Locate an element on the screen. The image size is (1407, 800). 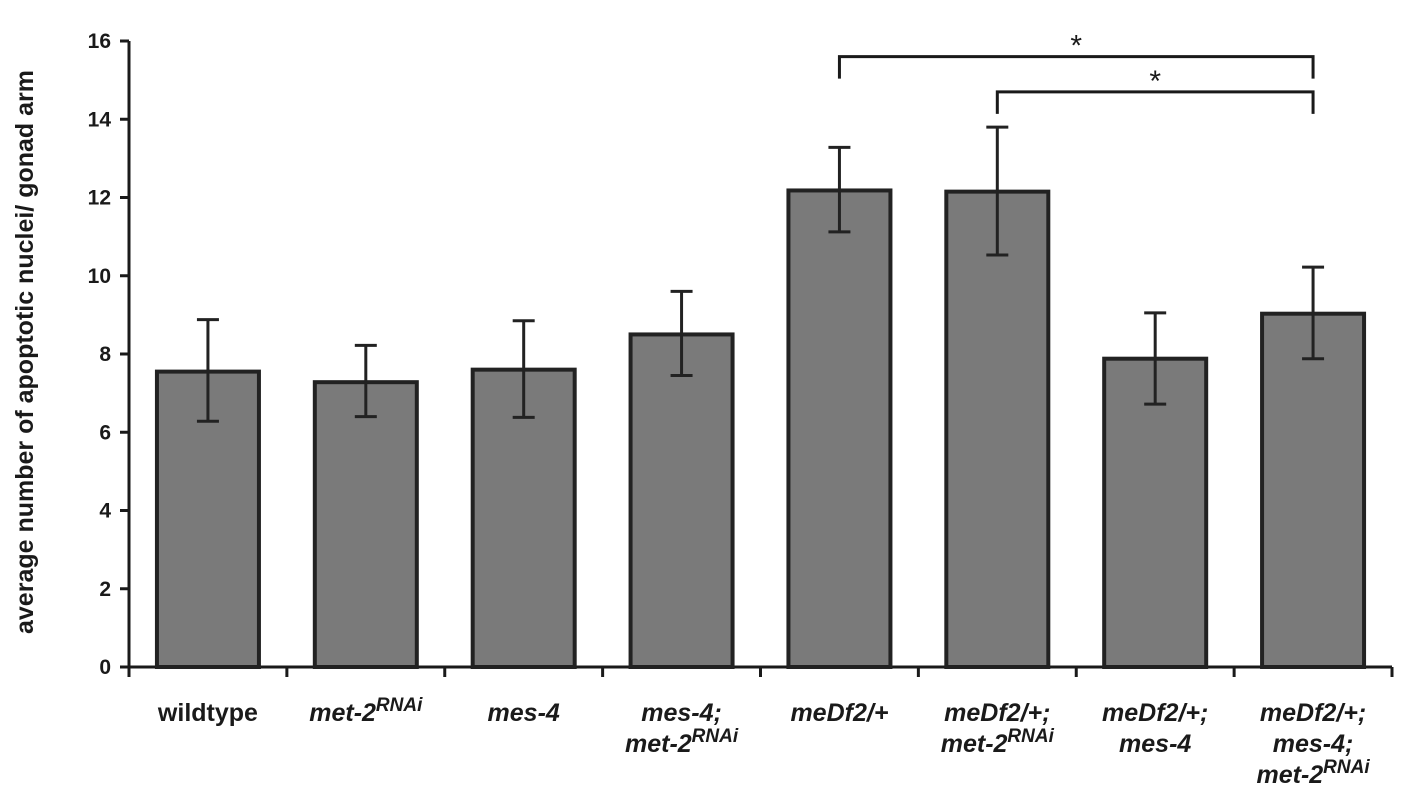
y-tick-label: 14 is located at coordinates (100, 119).